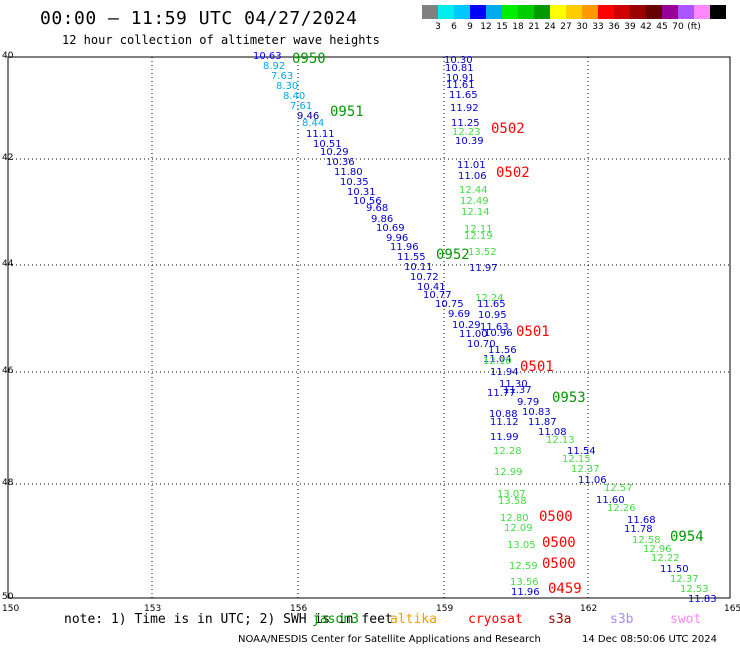  I want to click on latitude-label: 42, so click(8, 158).